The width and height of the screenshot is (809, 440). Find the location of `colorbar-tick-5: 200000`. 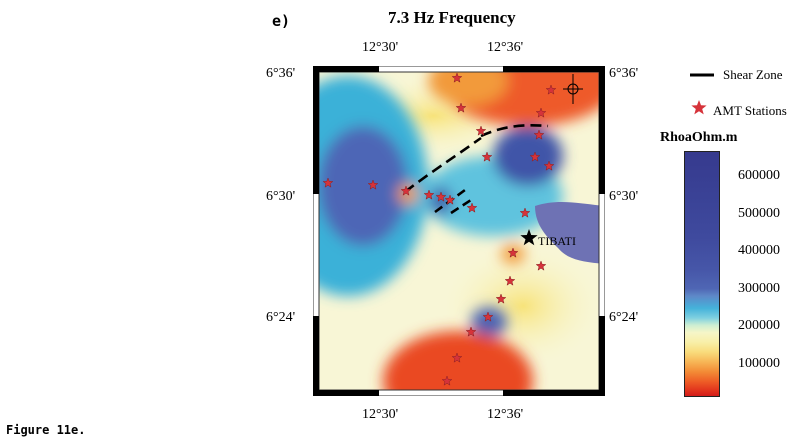

colorbar-tick-5: 200000 is located at coordinates (759, 325).